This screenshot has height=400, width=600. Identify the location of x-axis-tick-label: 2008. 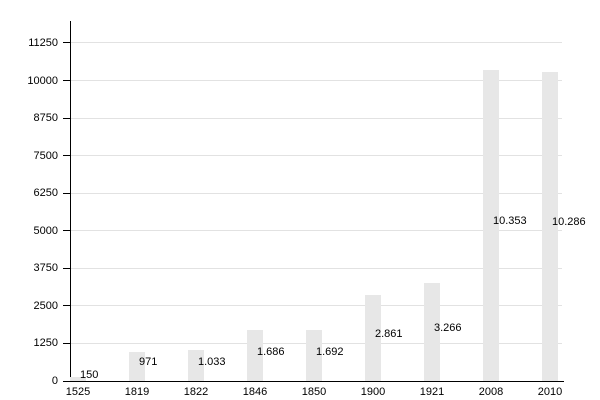
(491, 392).